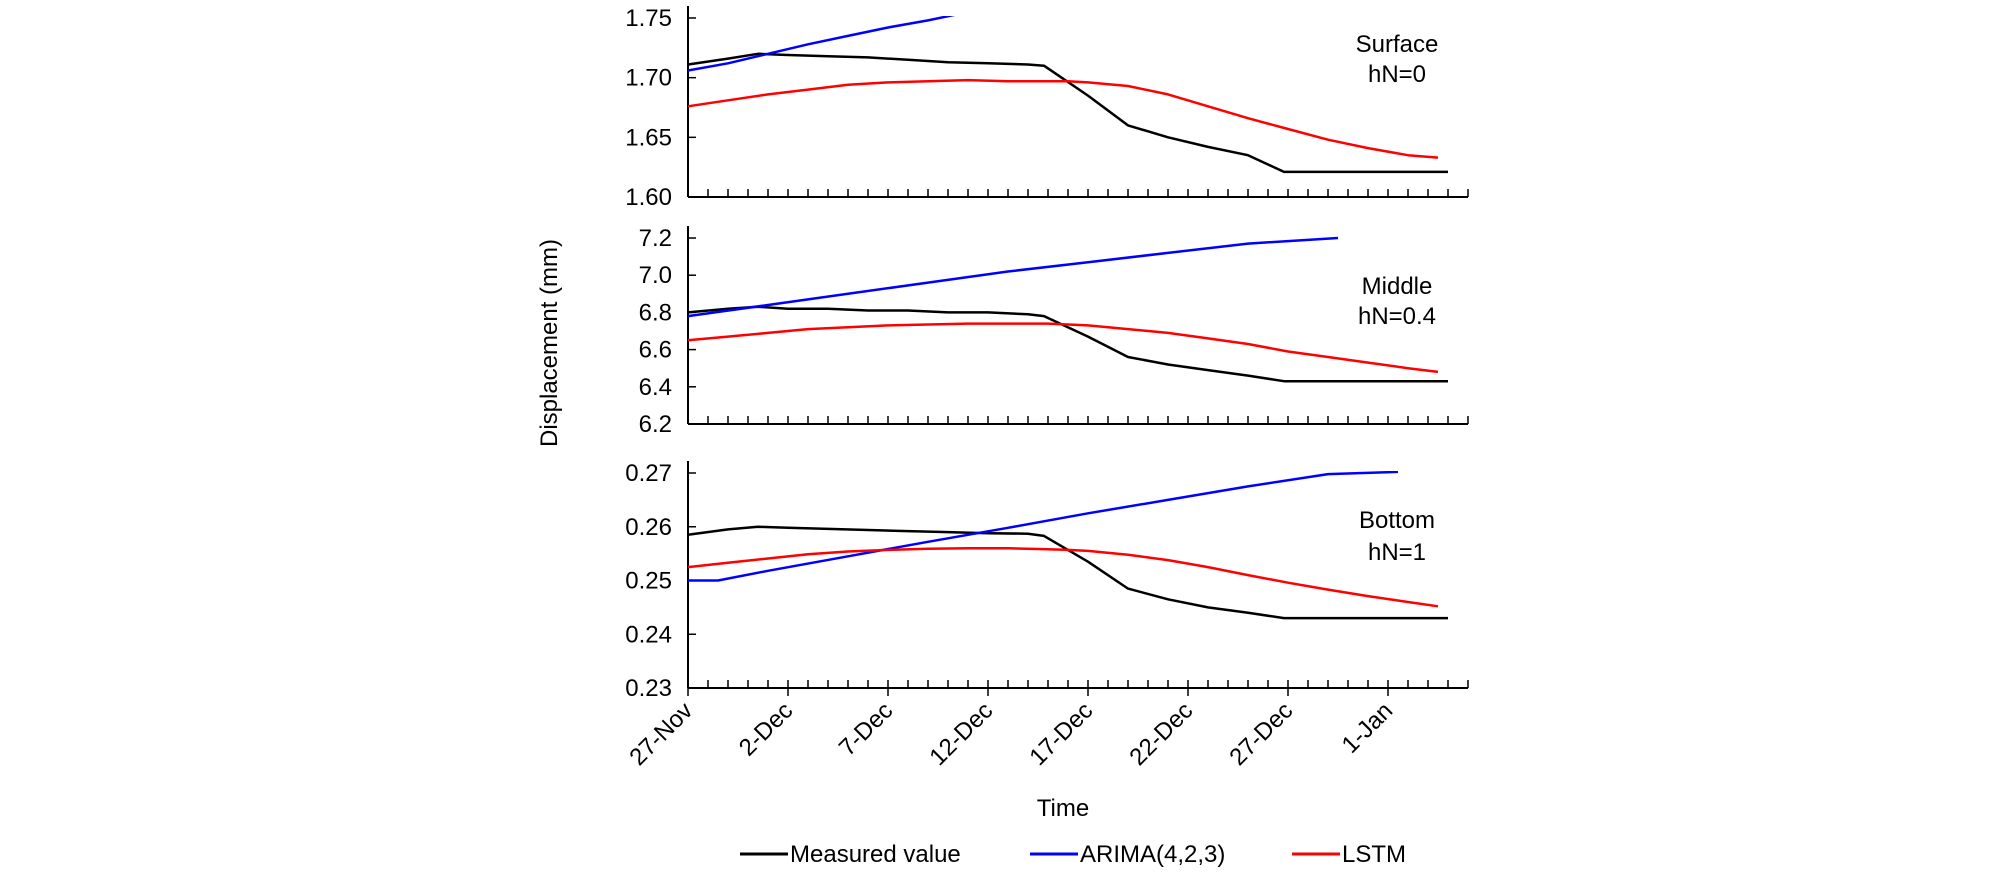  I want to click on legend-label: LSTM, so click(1374, 854).